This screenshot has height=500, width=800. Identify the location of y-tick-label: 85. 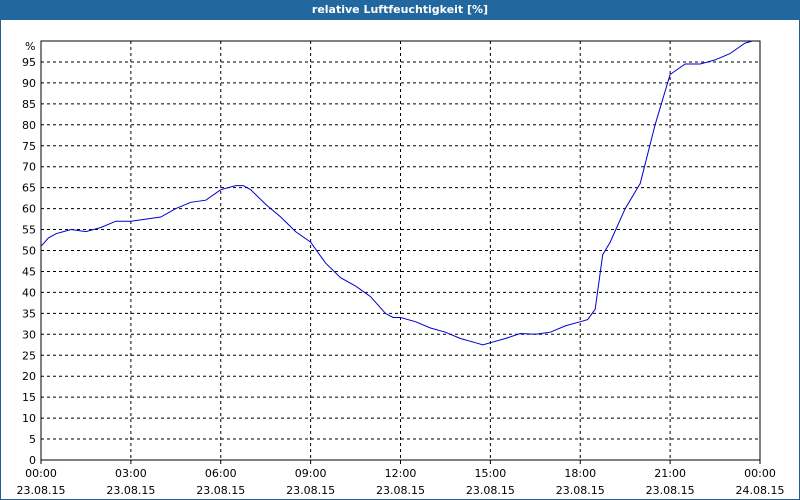
(29, 104).